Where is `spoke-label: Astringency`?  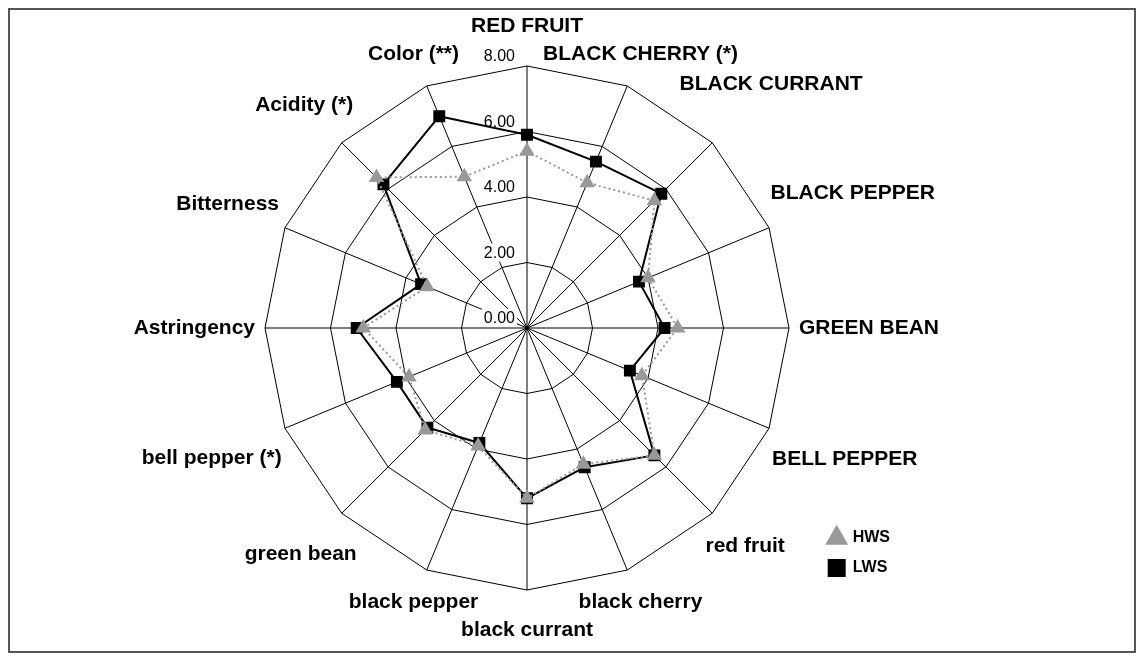
spoke-label: Astringency is located at coordinates (194, 326).